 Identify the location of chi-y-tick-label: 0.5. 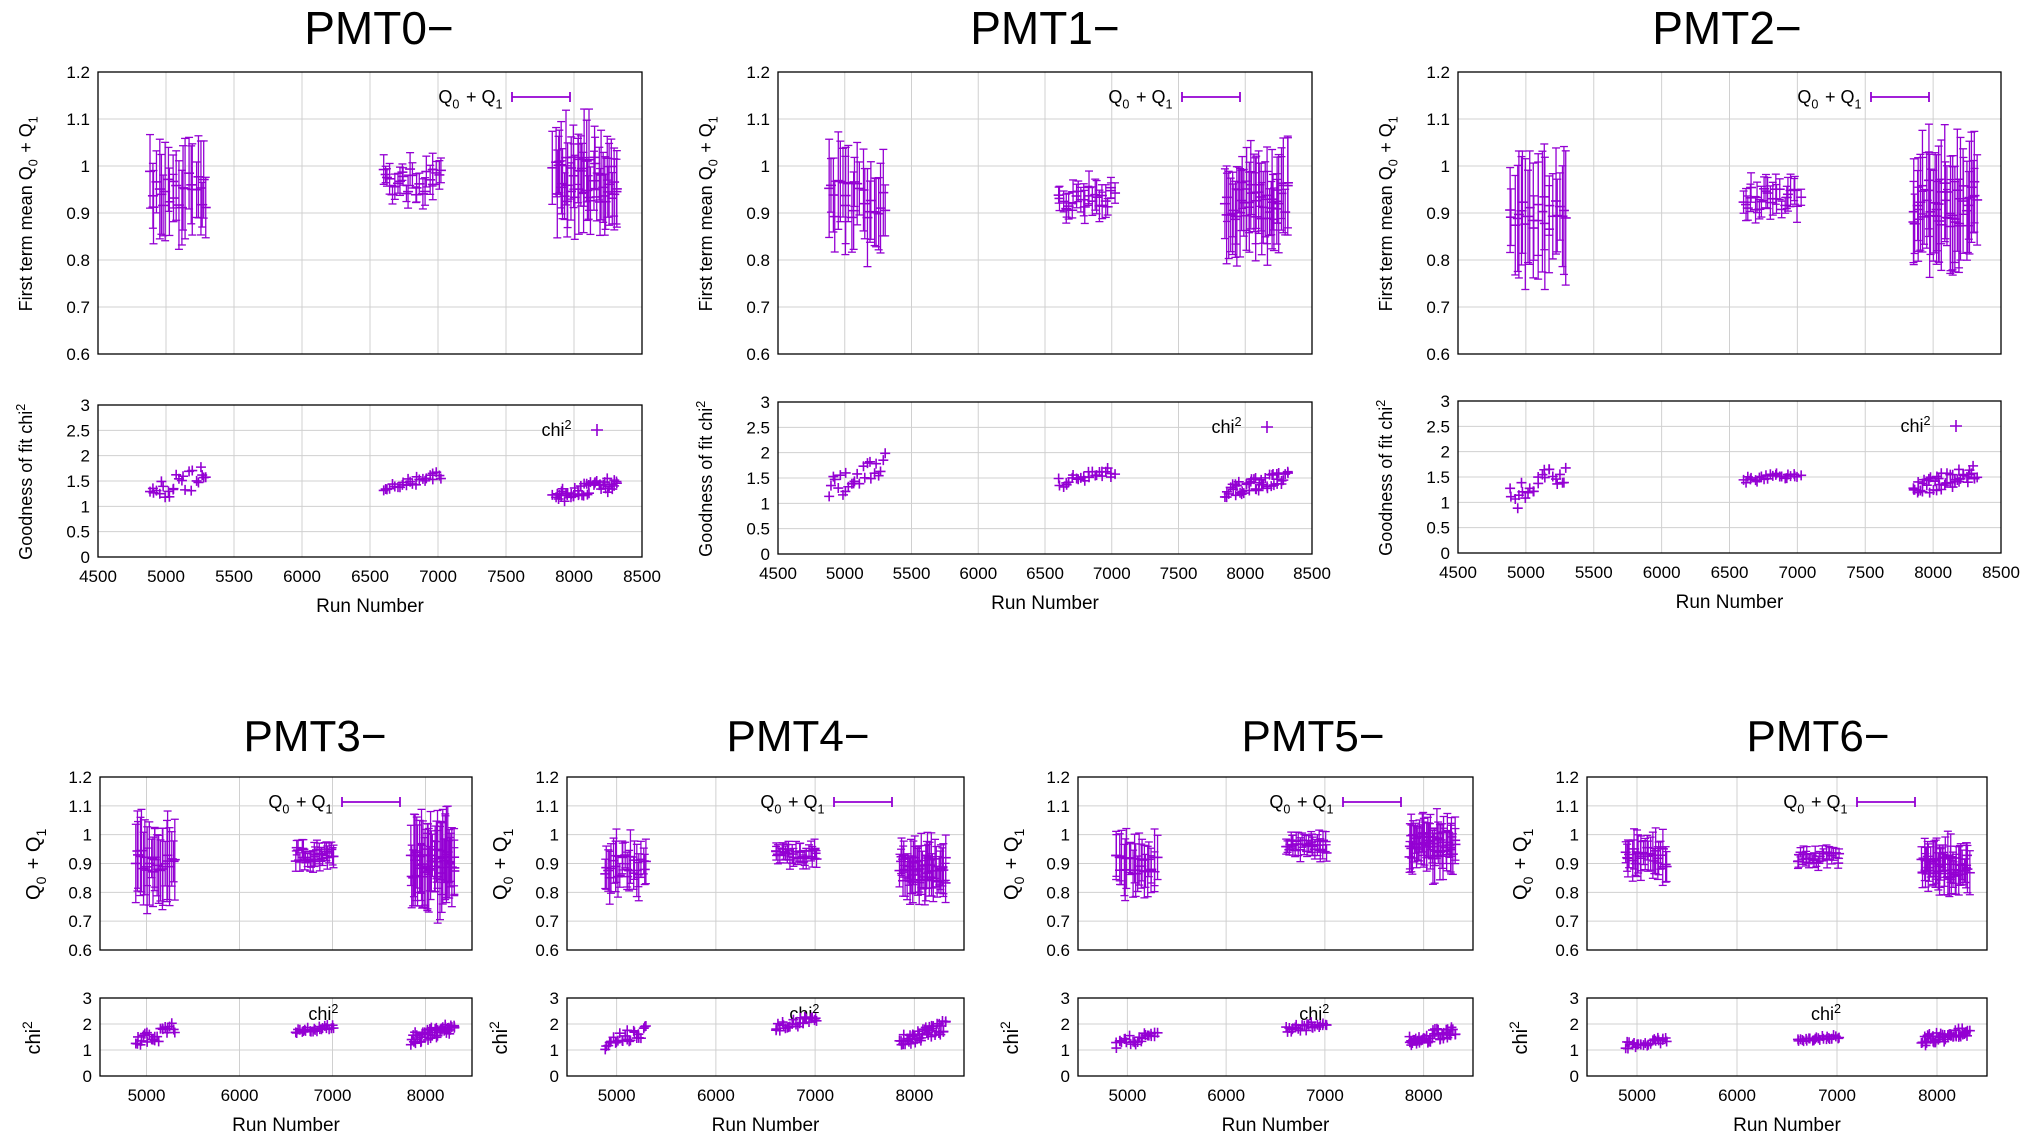
(758, 529).